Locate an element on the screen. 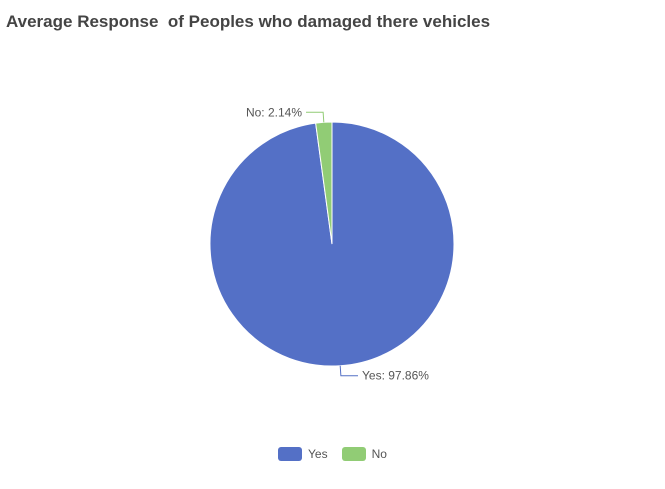 This screenshot has height=489, width=665. legend-item-no: No is located at coordinates (364, 454).